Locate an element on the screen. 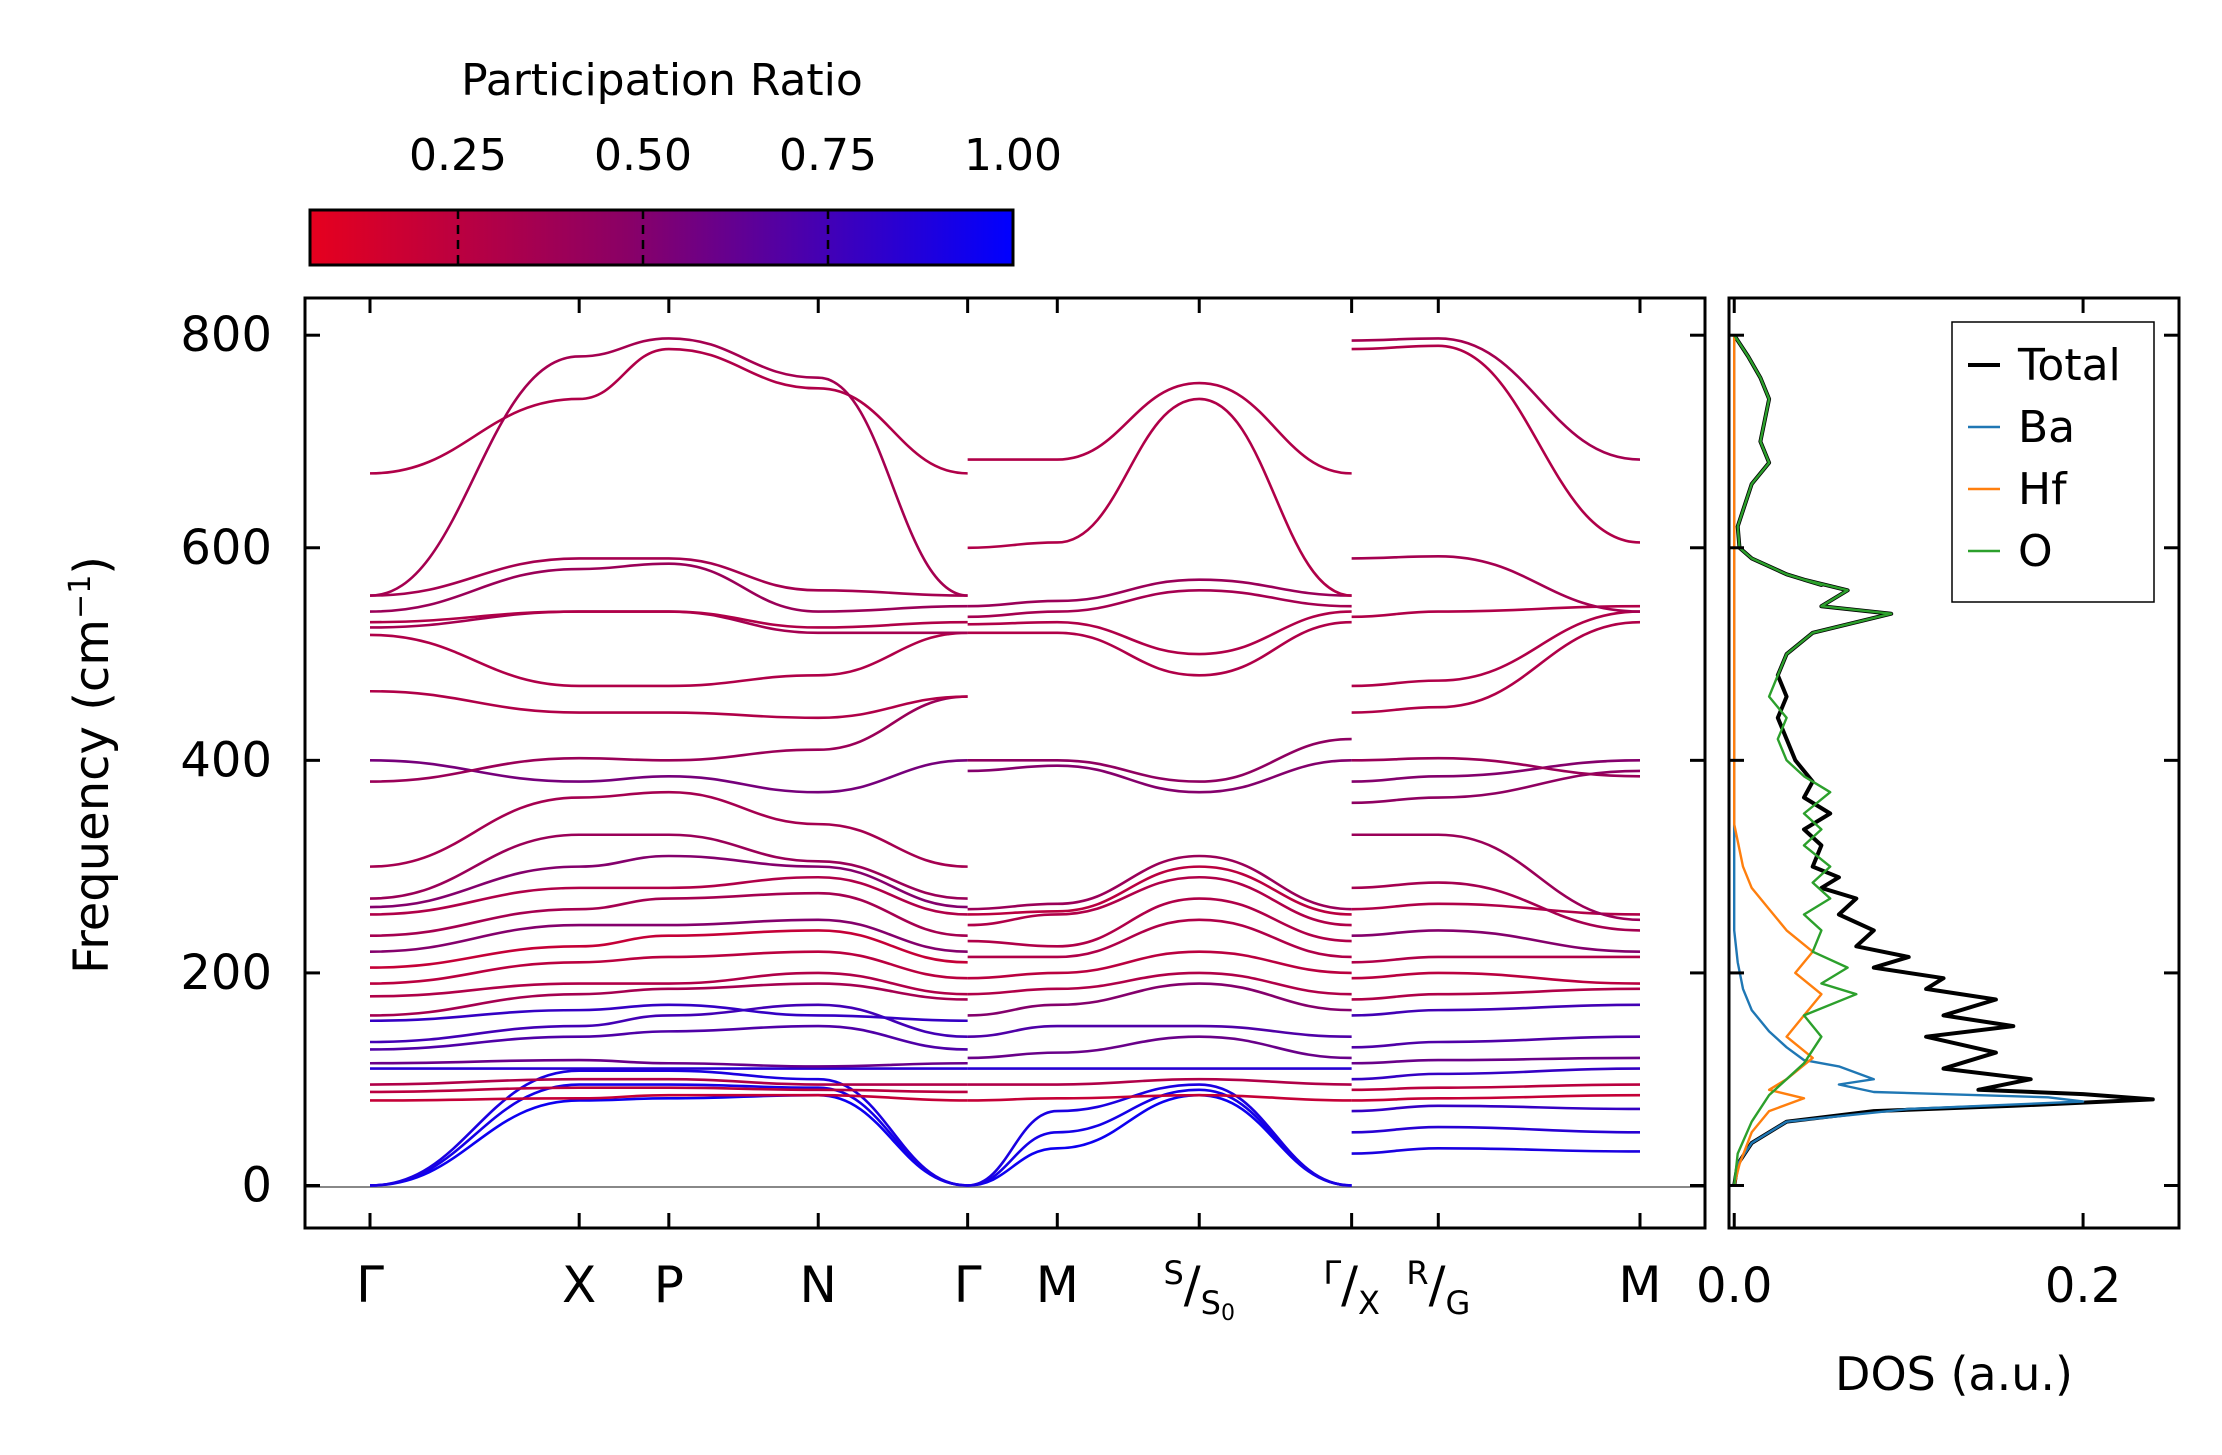  dos-legend: Total Ba Hf O is located at coordinates (2053, 462).